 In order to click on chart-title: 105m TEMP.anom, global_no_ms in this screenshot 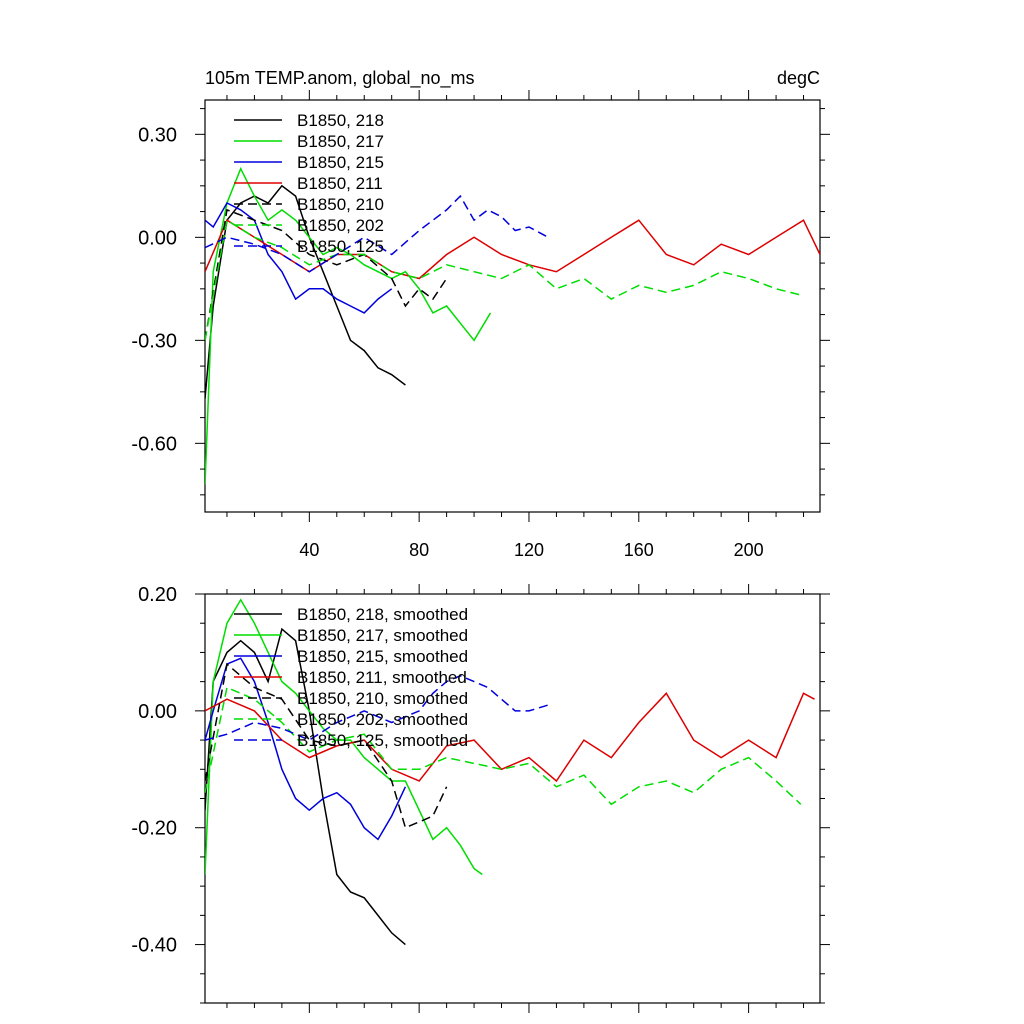, I will do `click(340, 78)`.